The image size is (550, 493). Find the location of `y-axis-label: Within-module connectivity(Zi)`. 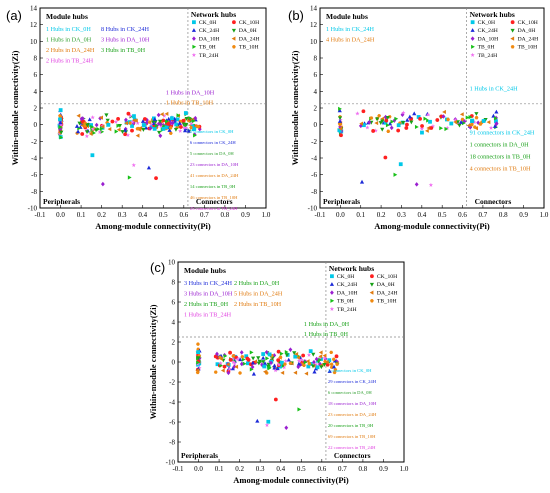

y-axis-label: Within-module connectivity(Zi) is located at coordinates (153, 361).